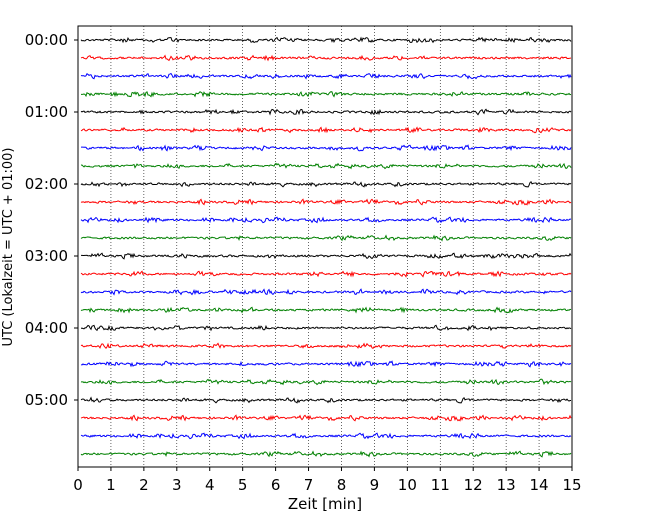  What do you see at coordinates (111, 485) in the screenshot?
I see `x-tick-label: 1` at bounding box center [111, 485].